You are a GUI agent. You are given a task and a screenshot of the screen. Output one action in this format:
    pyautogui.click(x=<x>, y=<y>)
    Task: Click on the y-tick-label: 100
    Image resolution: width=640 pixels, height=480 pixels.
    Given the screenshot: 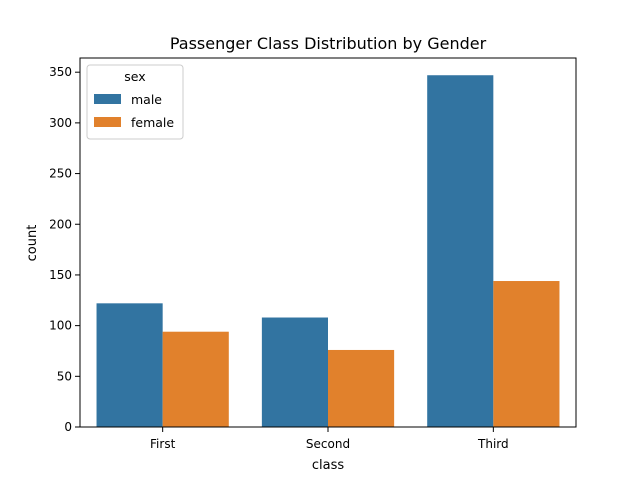 What is the action you would take?
    pyautogui.click(x=60, y=326)
    